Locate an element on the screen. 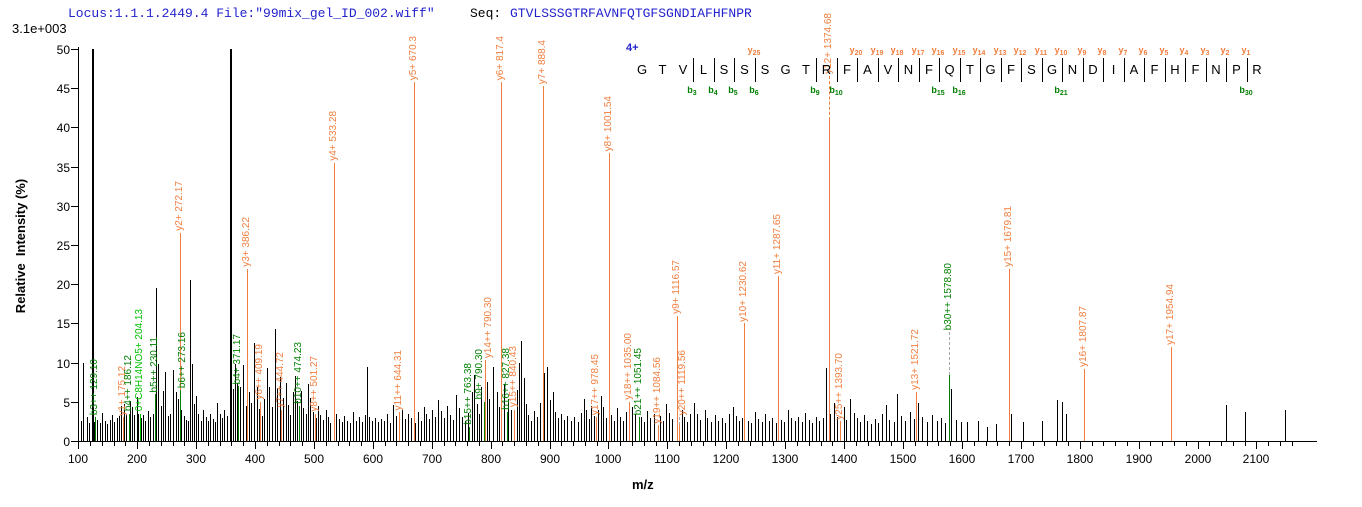 The image size is (1362, 507). peak-label: y25++ 1393.70 is located at coordinates (839, 386).